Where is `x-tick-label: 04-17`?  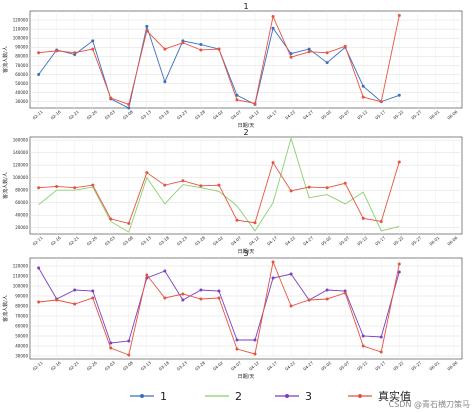
x-tick-label: 04-17 is located at coordinates (272, 115).